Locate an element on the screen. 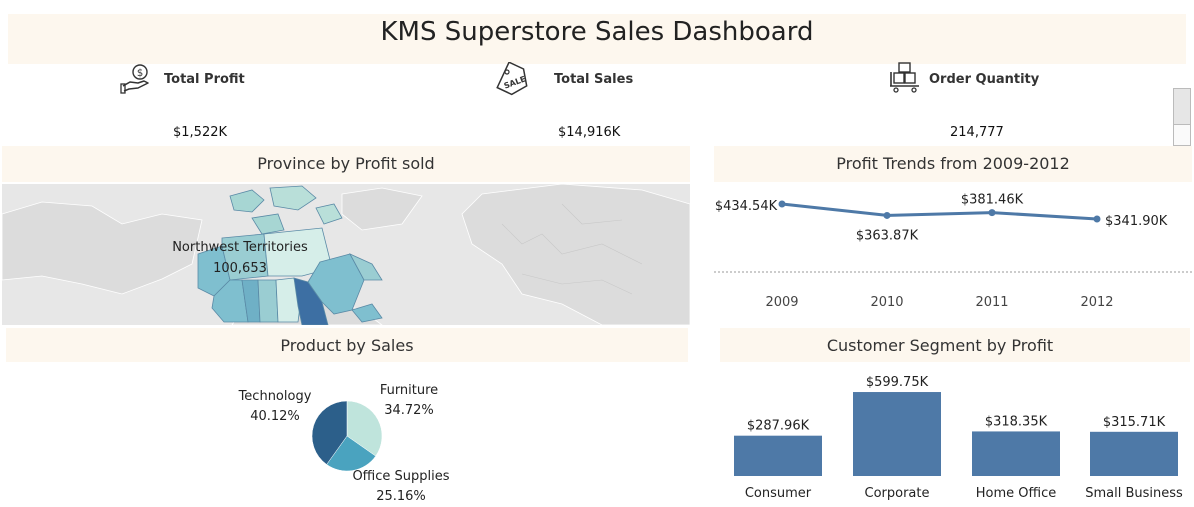 The image size is (1194, 507). total-profit-label: Total Profit is located at coordinates (204, 79).